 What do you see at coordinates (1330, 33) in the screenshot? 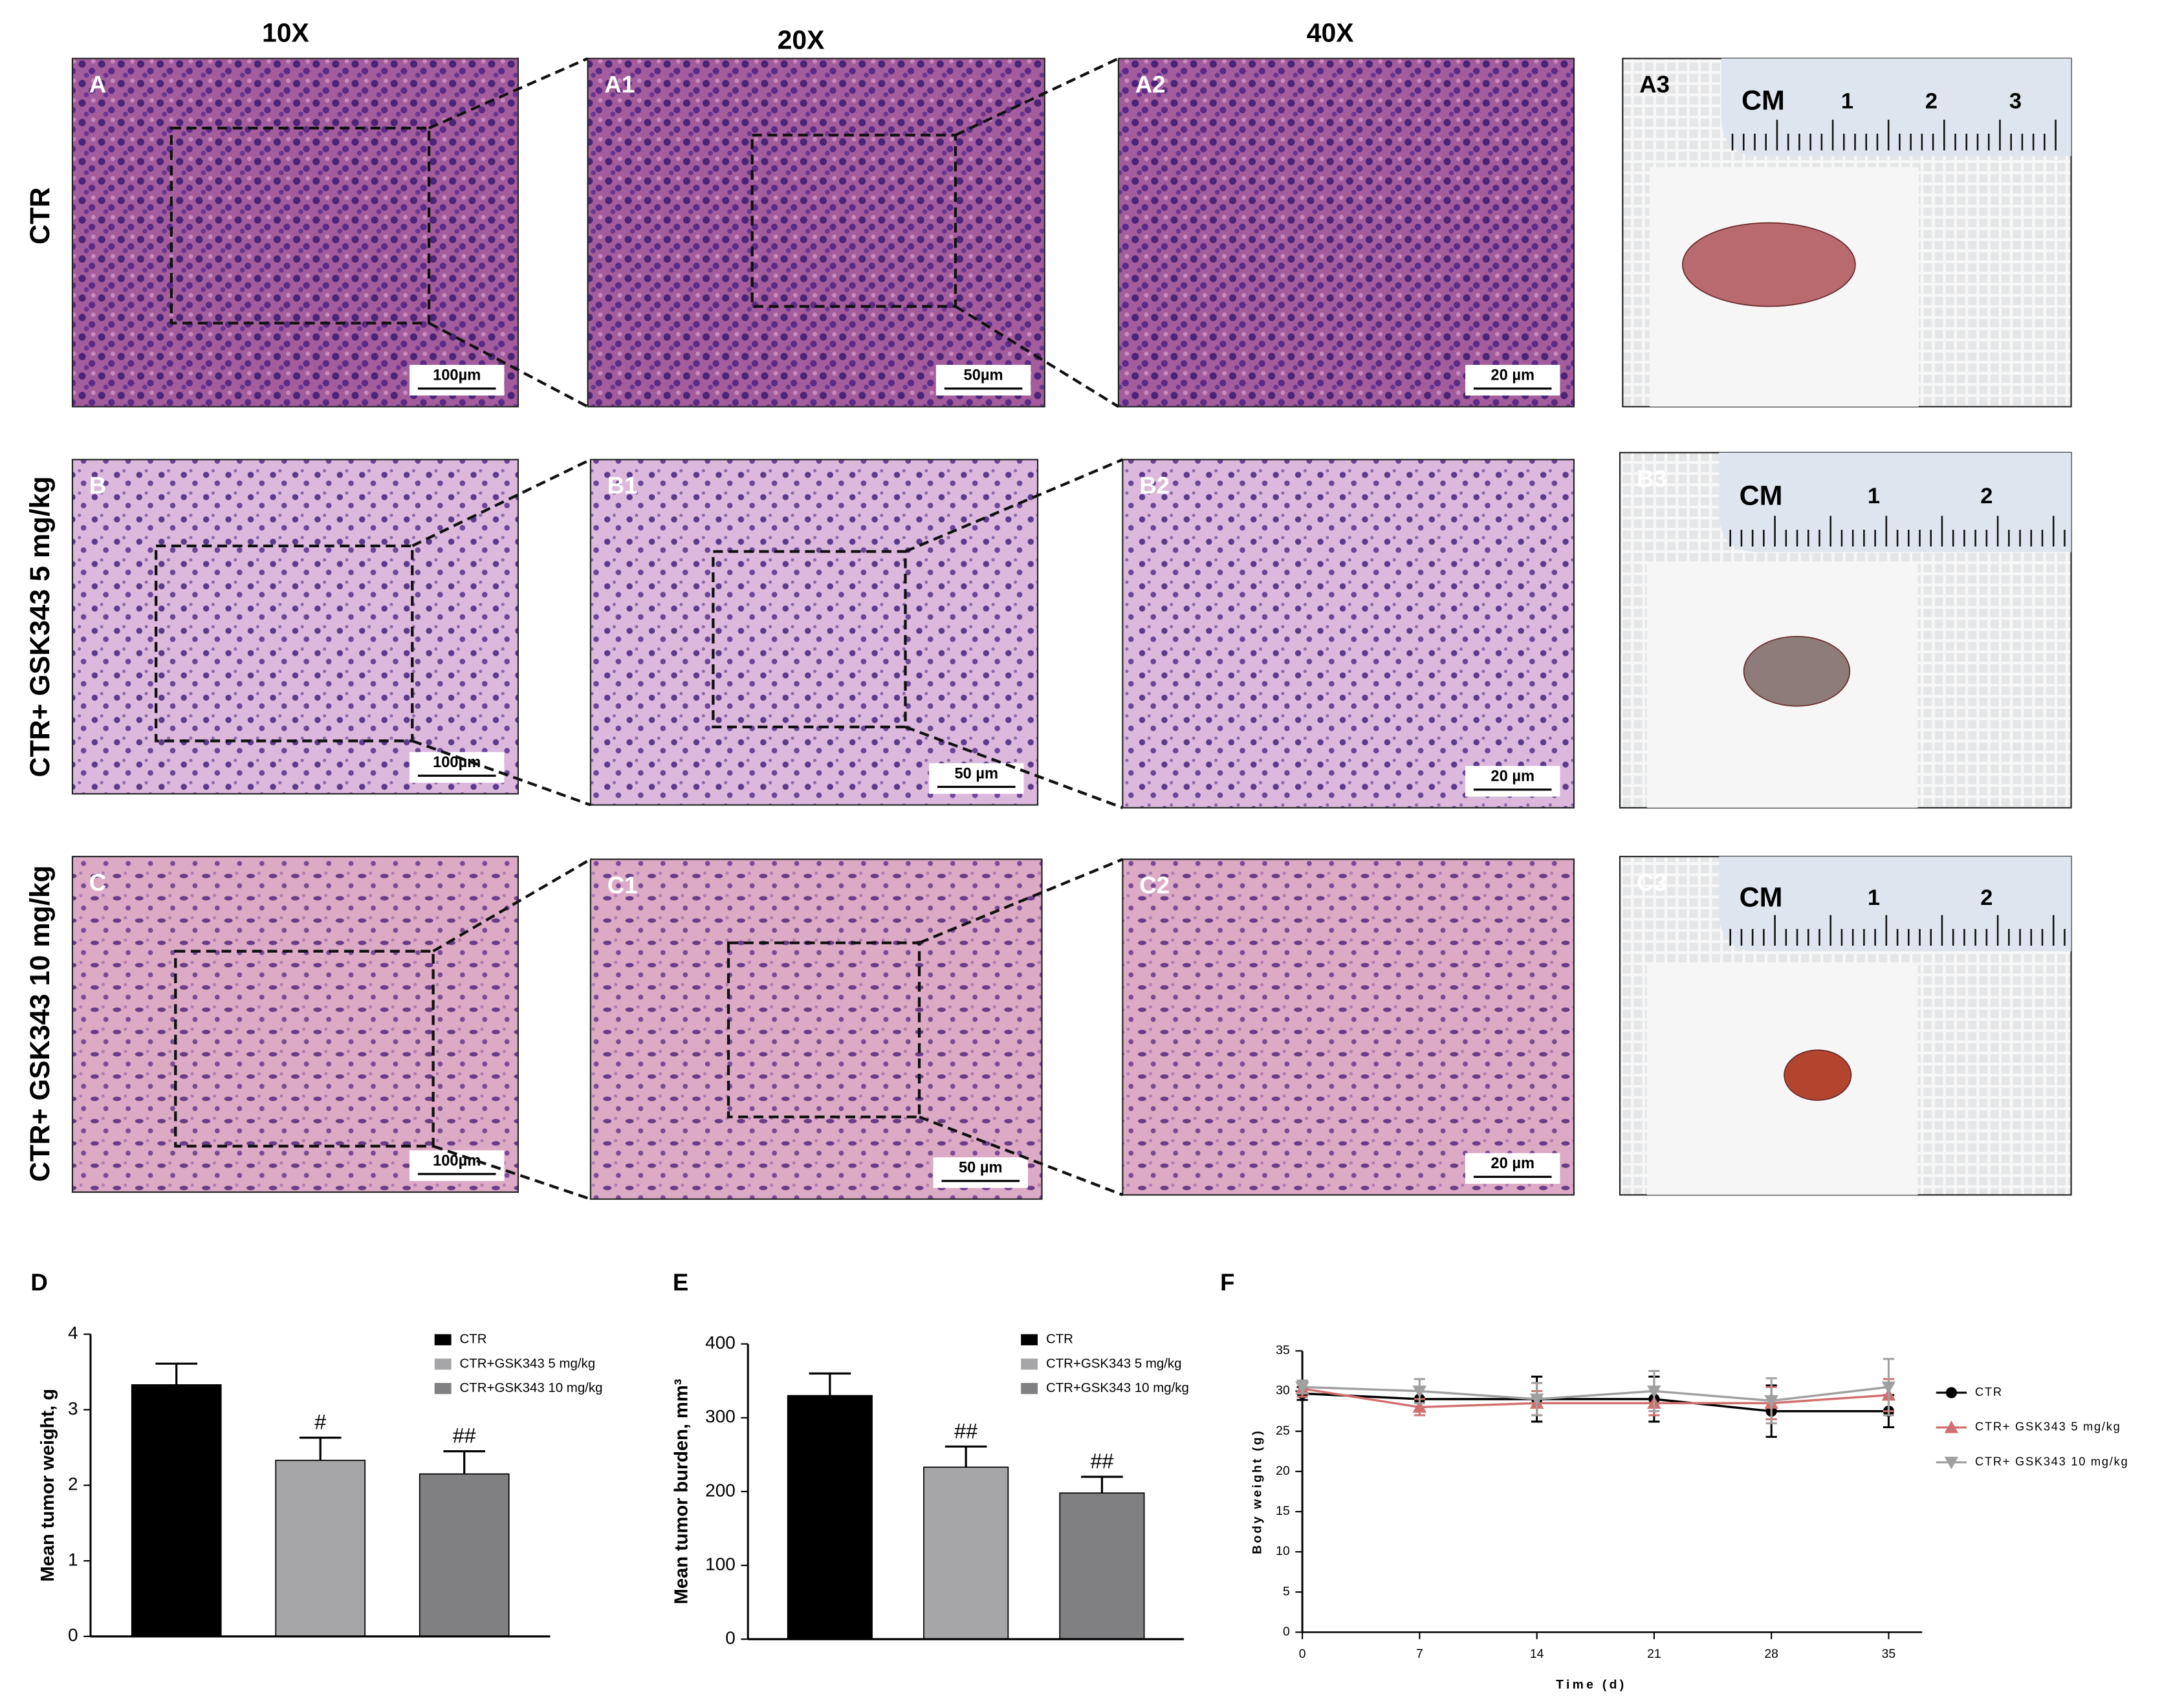
I see `column-header: 40X` at bounding box center [1330, 33].